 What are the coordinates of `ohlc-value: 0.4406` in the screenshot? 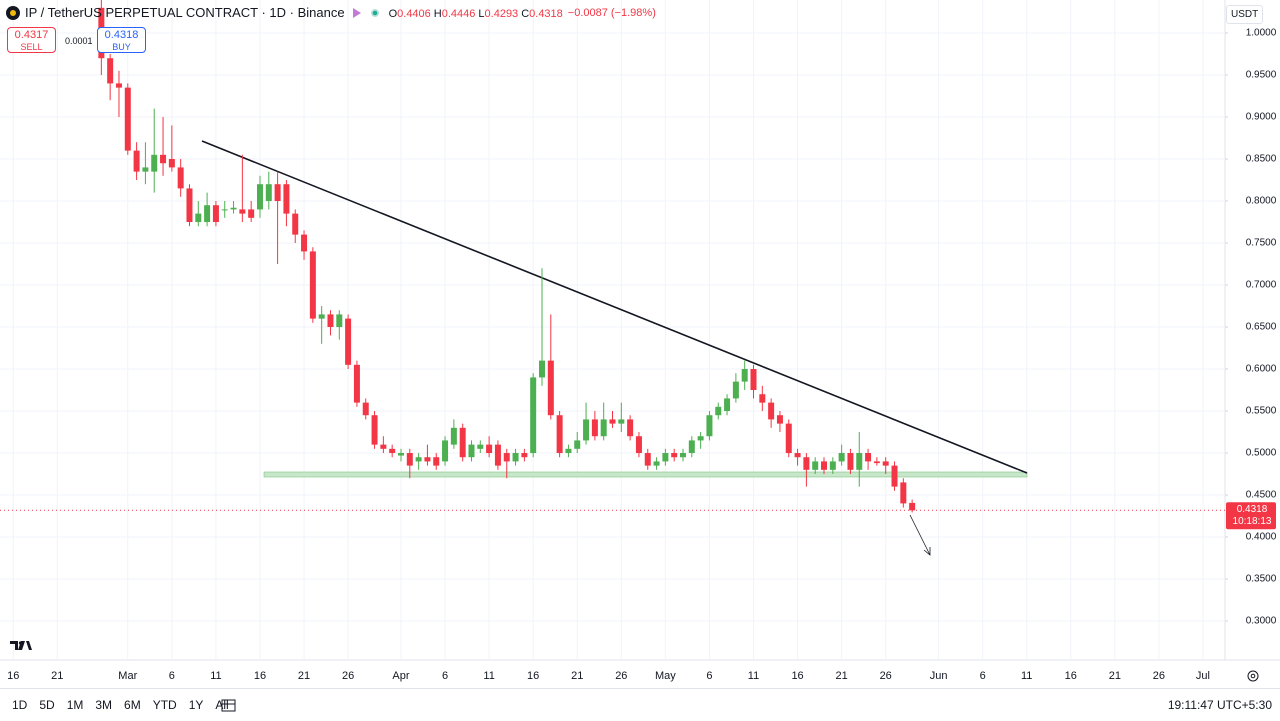 It's located at (414, 14).